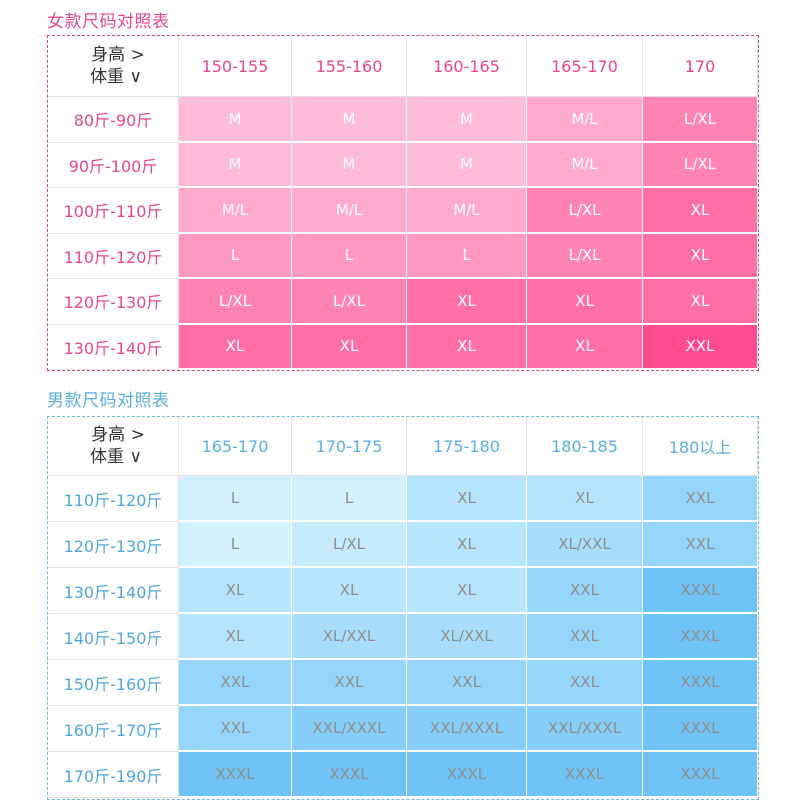 The width and height of the screenshot is (800, 800). Describe the element at coordinates (108, 401) in the screenshot. I see `men-size-chart-title: 男款尺码对照表` at that location.